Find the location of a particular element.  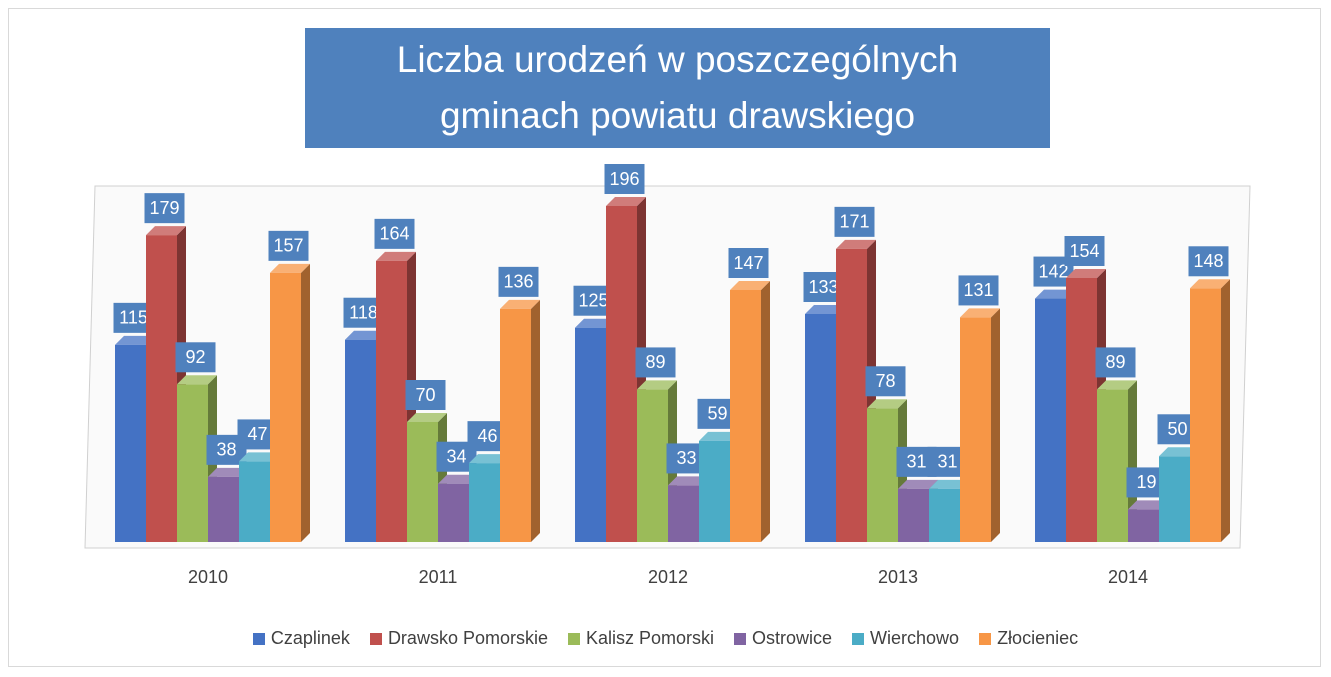

data-label: 47 is located at coordinates (257, 434).